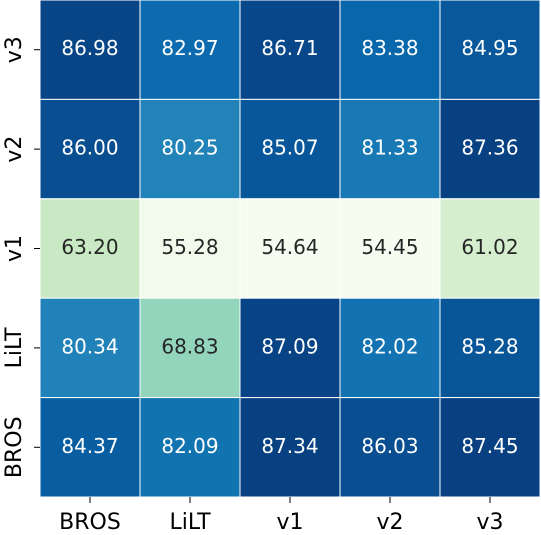 This screenshot has height=535, width=541. I want to click on cell-label: 81.33, so click(389, 148).